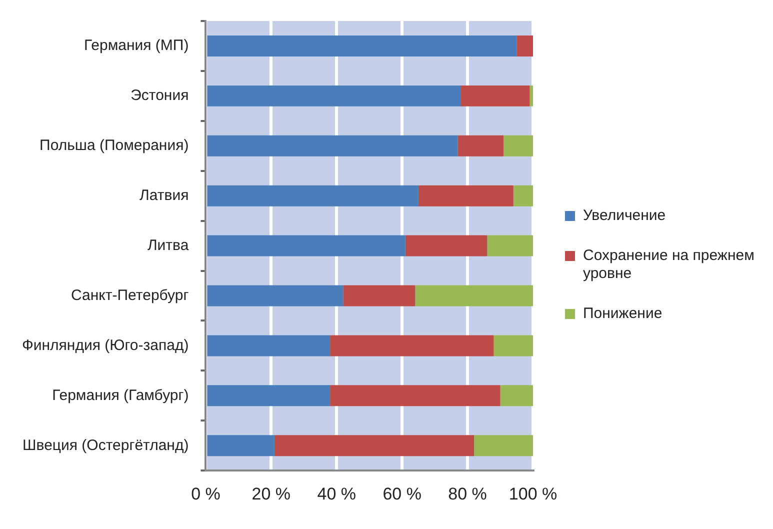  Describe the element at coordinates (271, 494) in the screenshot. I see `x-tick-label: 20 %` at that location.